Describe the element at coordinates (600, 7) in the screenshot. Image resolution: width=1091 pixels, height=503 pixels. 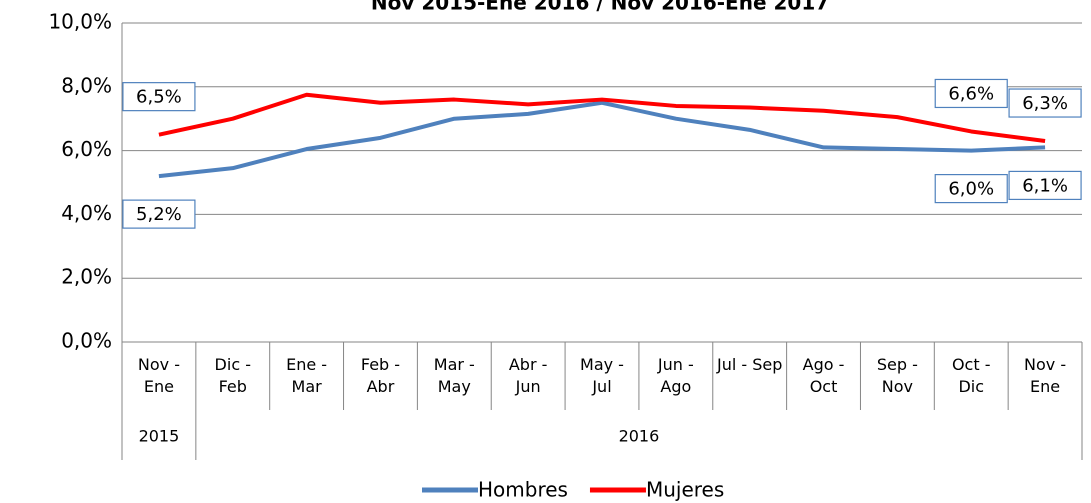
I see `chart-title: Nov 2015-Ene 2016 / Nov 2016-Ene 2017` at that location.